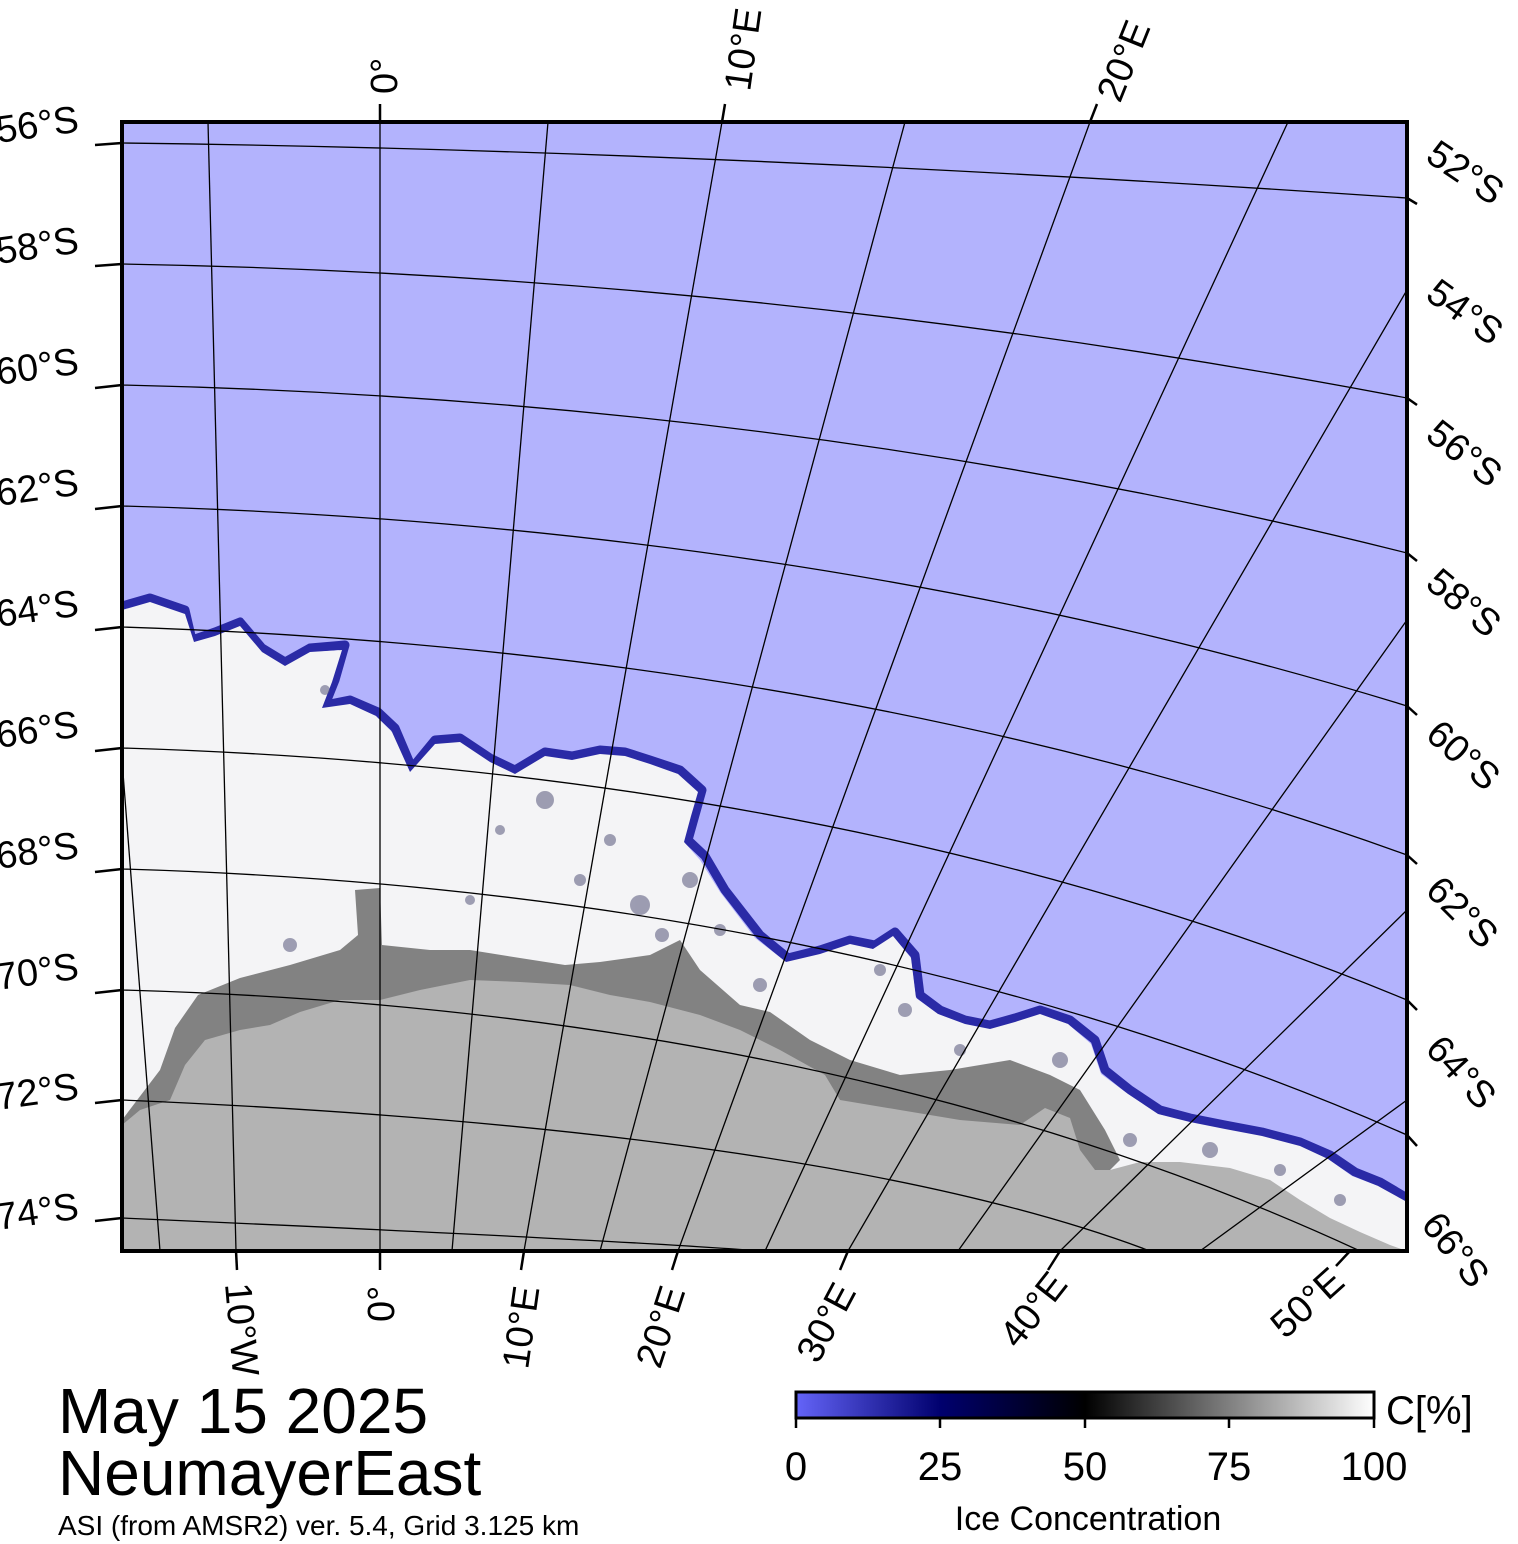 Image resolution: width=1518 pixels, height=1544 pixels. I want to click on colorbar-tick-100: 100, so click(1374, 1467).